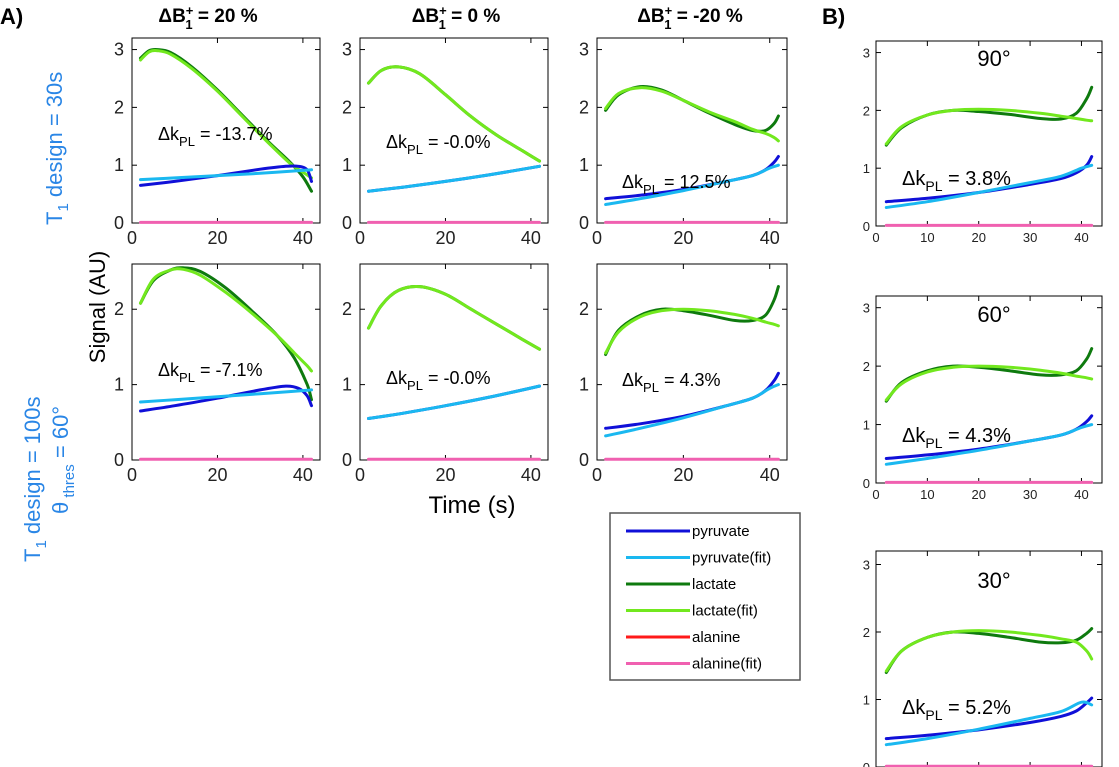 Image resolution: width=1119 pixels, height=767 pixels. What do you see at coordinates (714, 584) in the screenshot?
I see `legend-label: lactate` at bounding box center [714, 584].